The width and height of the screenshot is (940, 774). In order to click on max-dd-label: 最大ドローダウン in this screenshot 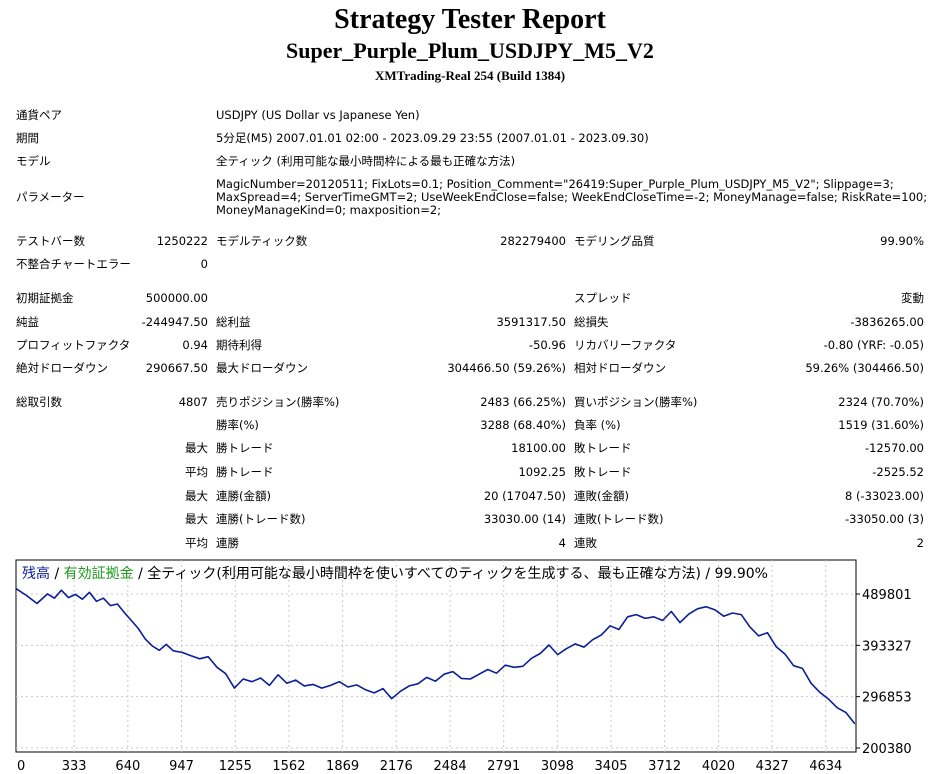, I will do `click(262, 368)`.